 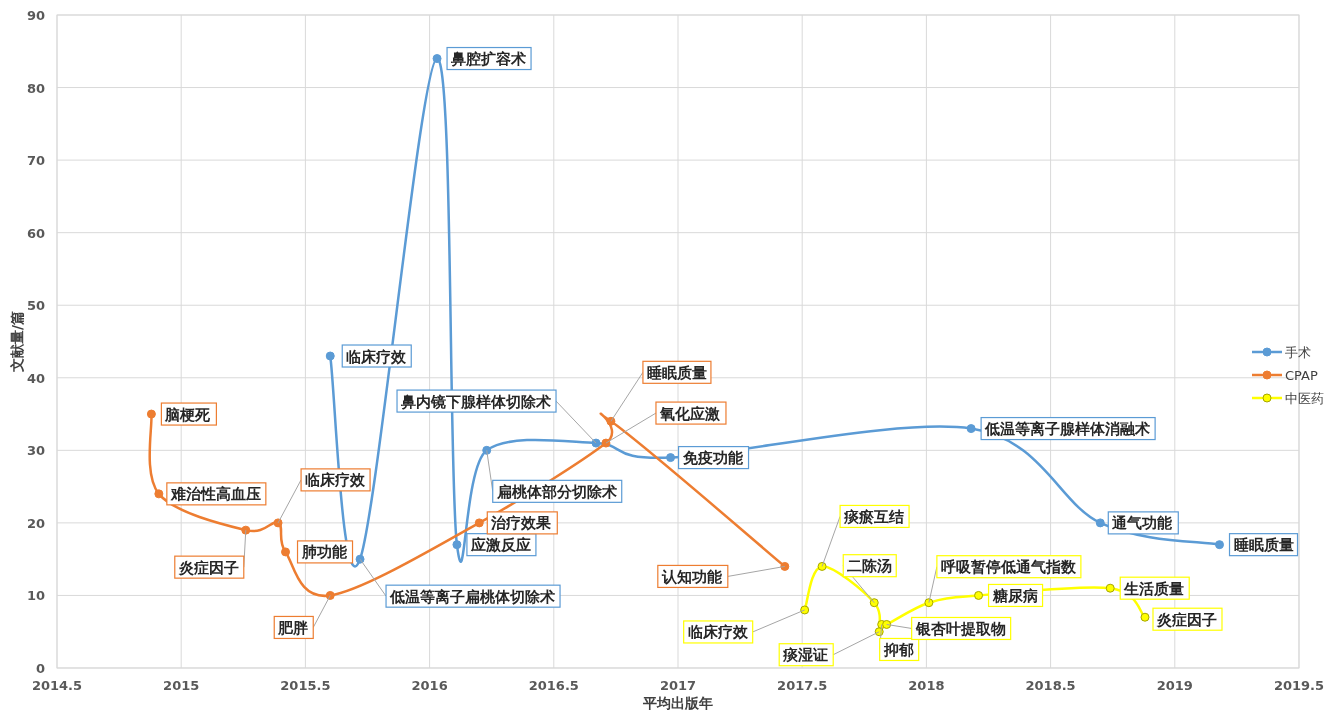 I want to click on y-tick-label: 60, so click(x=35, y=233).